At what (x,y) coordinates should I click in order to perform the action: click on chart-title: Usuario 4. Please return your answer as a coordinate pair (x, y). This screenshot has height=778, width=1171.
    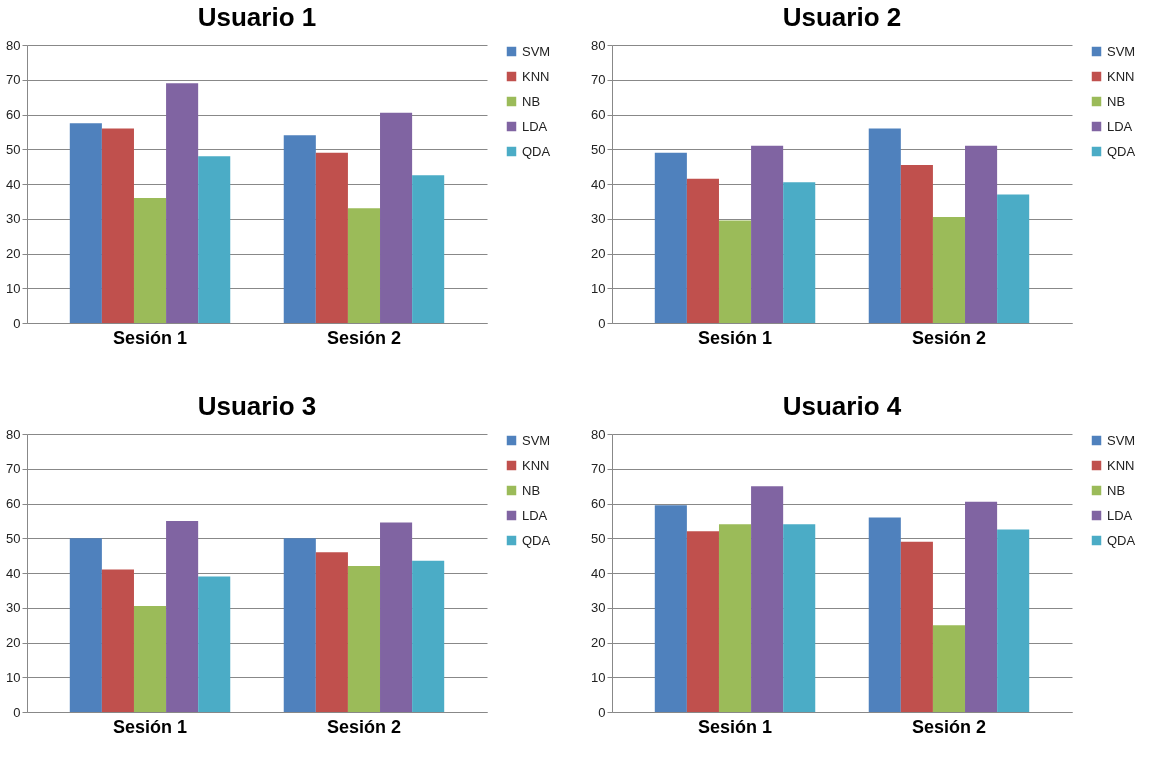
    Looking at the image, I should click on (842, 406).